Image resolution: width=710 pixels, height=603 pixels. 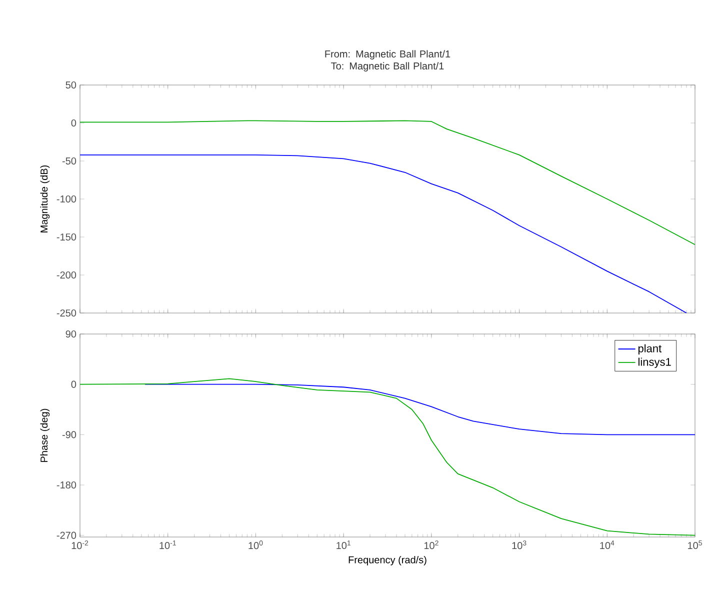 I want to click on x-axis-title: Frequency (rad/s), so click(x=387, y=561).